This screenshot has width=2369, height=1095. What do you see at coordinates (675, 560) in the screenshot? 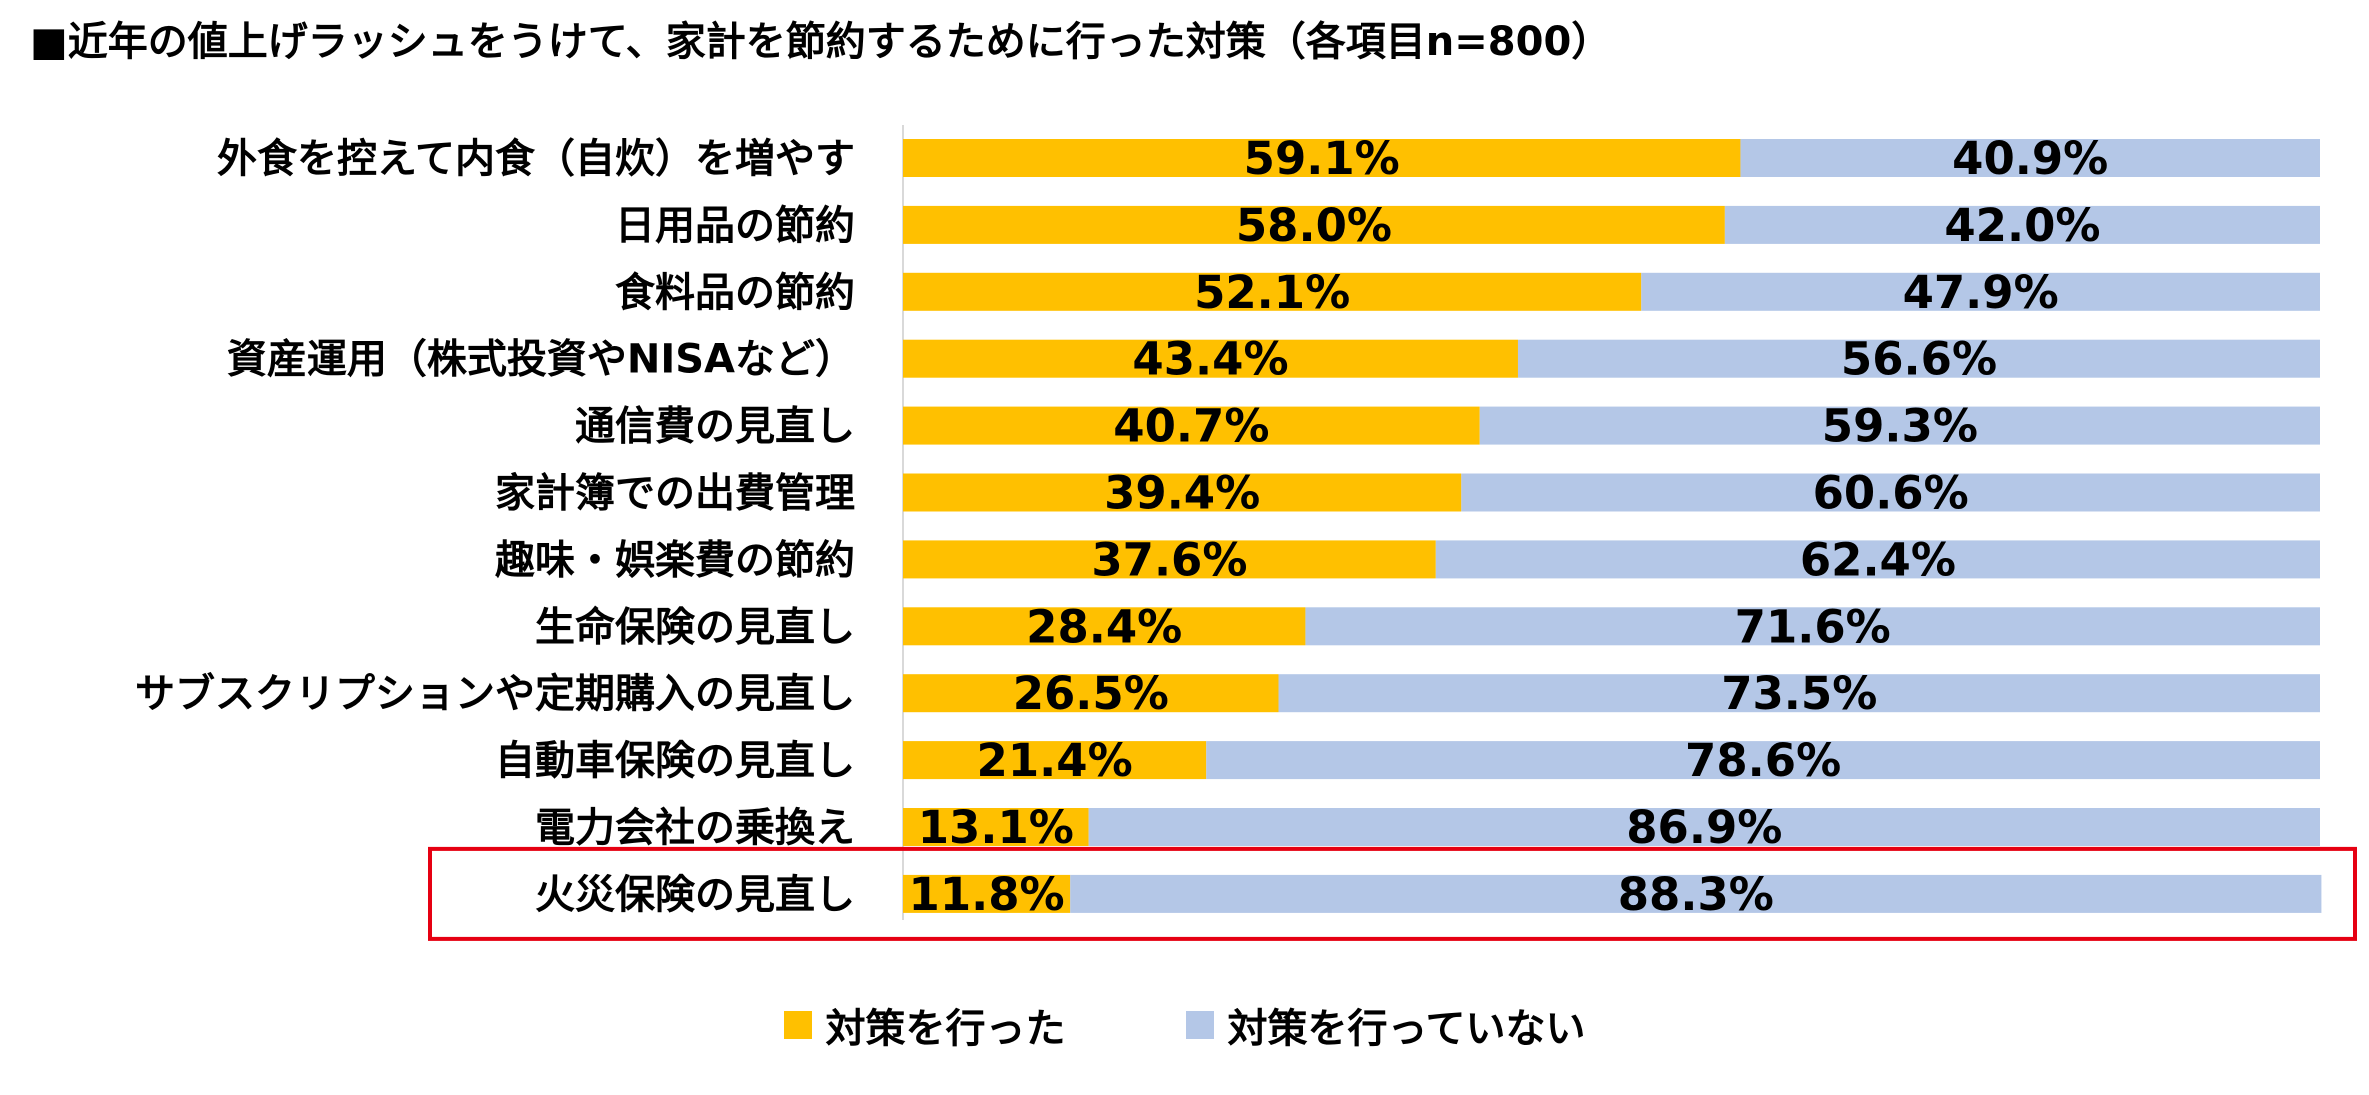
I see `category-label: 趣味・娯楽費の節約` at bounding box center [675, 560].